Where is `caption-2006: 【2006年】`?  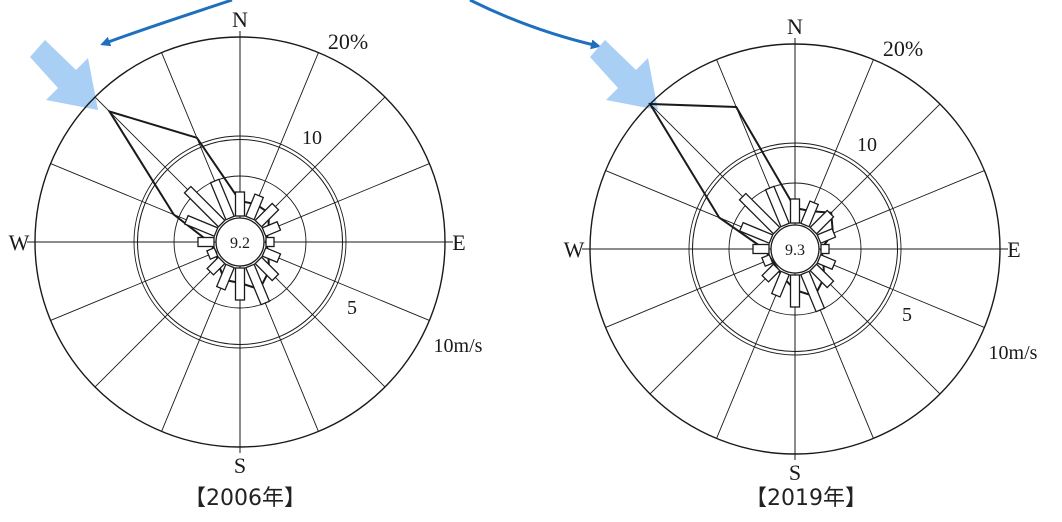 caption-2006: 【2006年】 is located at coordinates (245, 498).